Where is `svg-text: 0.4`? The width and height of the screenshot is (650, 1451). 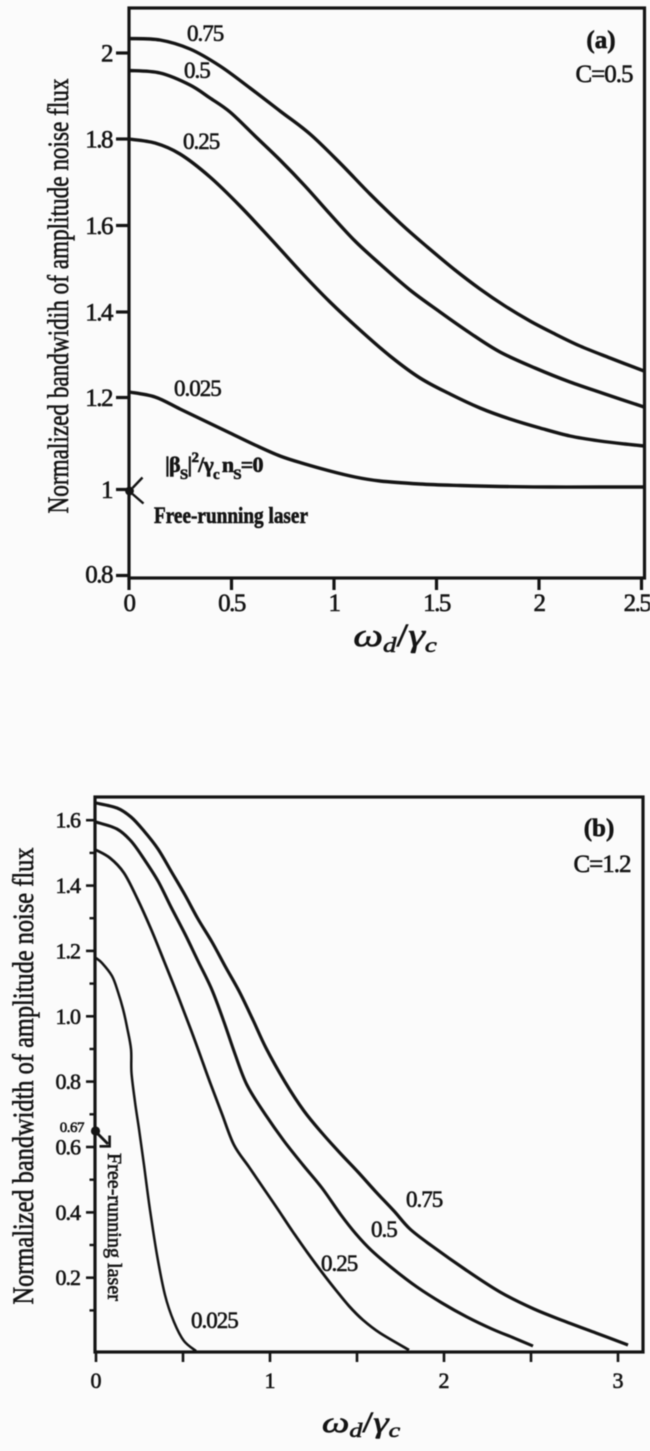 svg-text: 0.4 is located at coordinates (69, 1212).